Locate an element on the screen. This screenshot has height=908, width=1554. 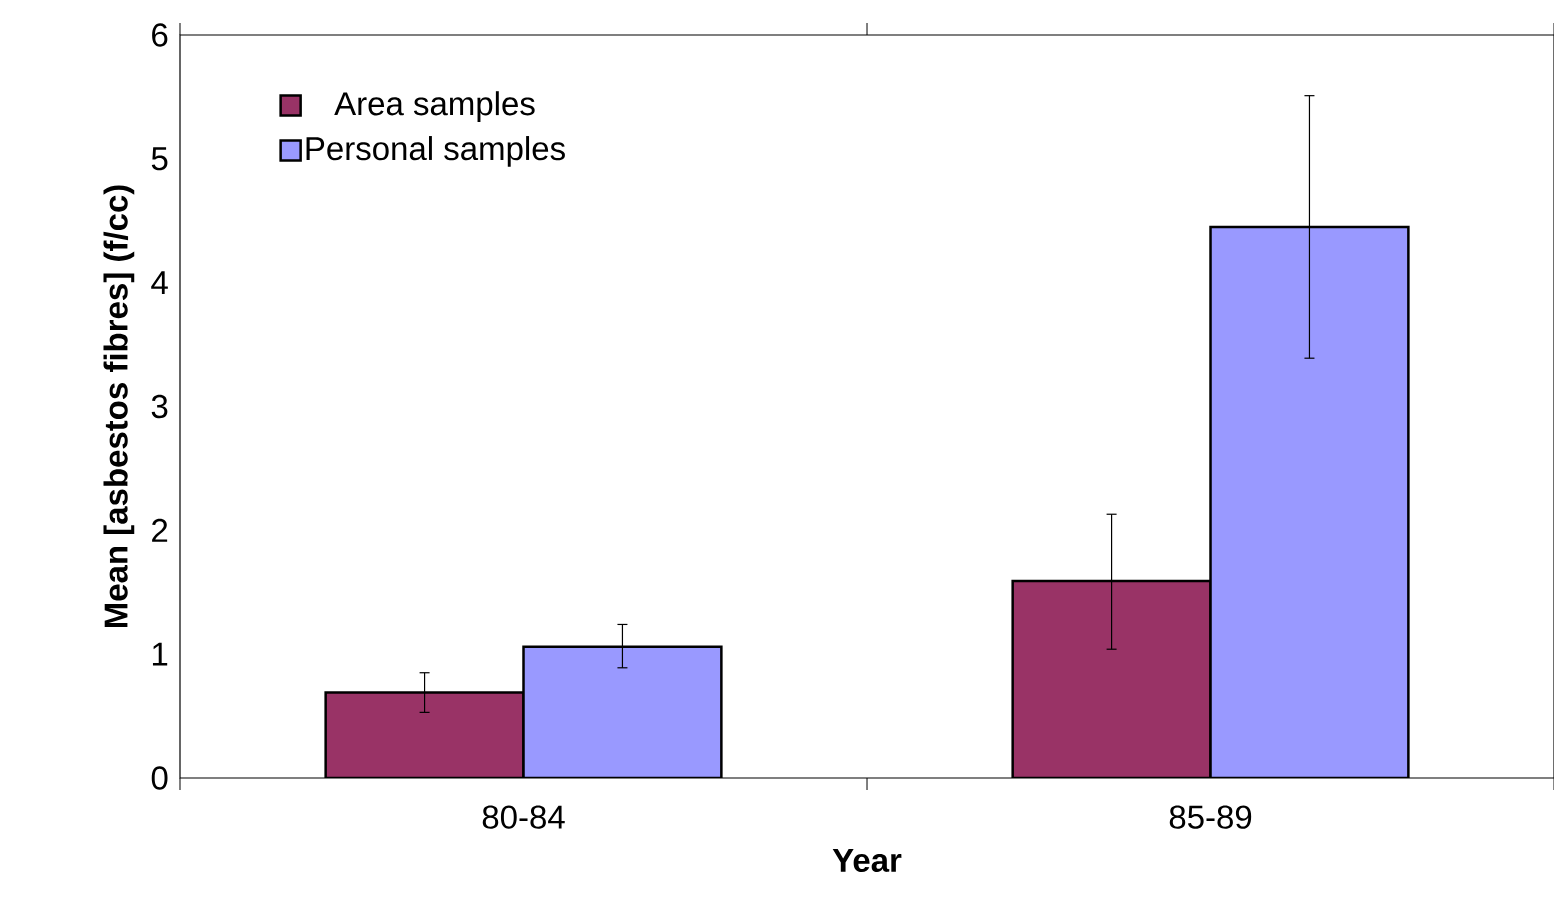
y-tick-label: 4 is located at coordinates (159, 283).